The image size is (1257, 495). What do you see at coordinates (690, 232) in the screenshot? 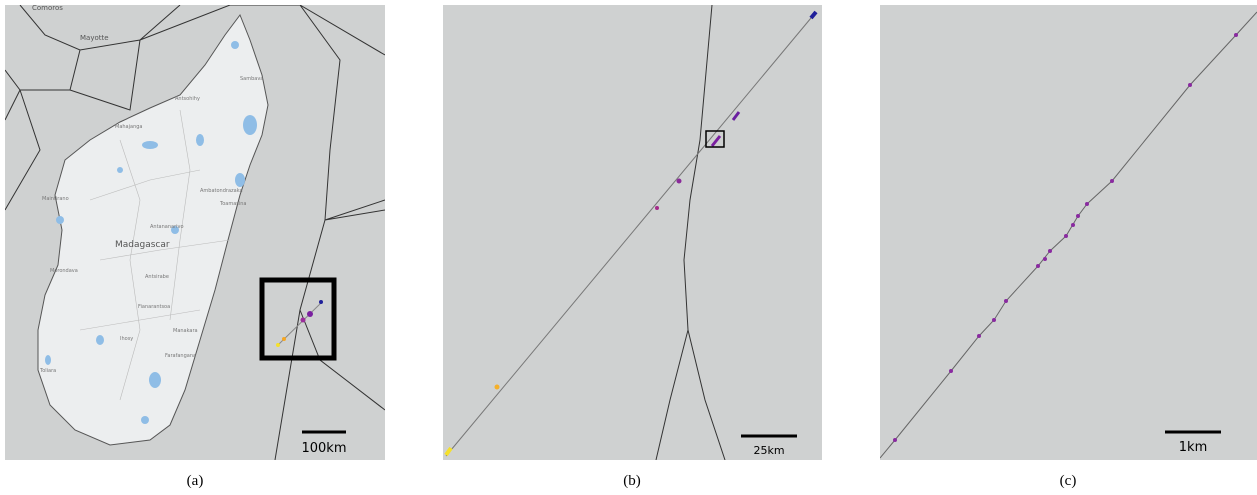
I see `eez-border` at bounding box center [690, 232].